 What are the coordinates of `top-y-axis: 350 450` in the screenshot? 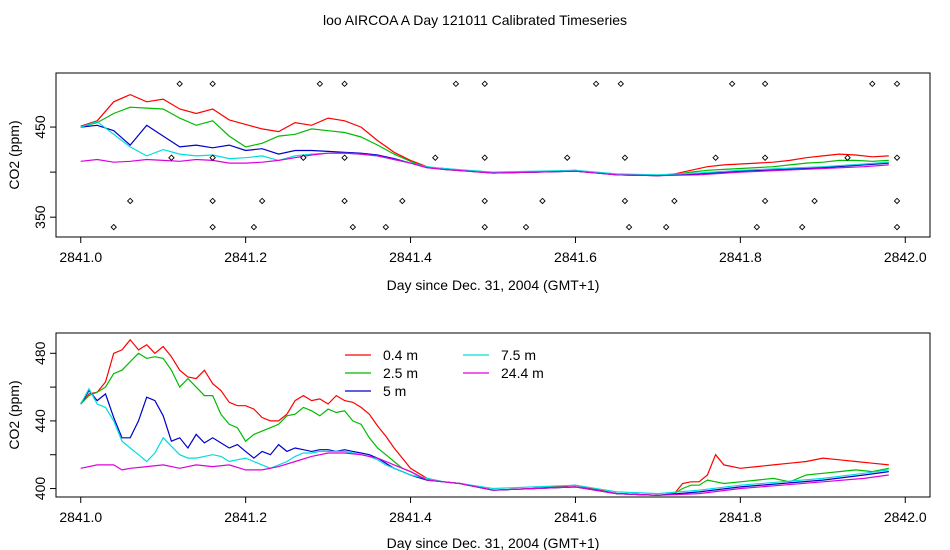 It's located at (44, 172).